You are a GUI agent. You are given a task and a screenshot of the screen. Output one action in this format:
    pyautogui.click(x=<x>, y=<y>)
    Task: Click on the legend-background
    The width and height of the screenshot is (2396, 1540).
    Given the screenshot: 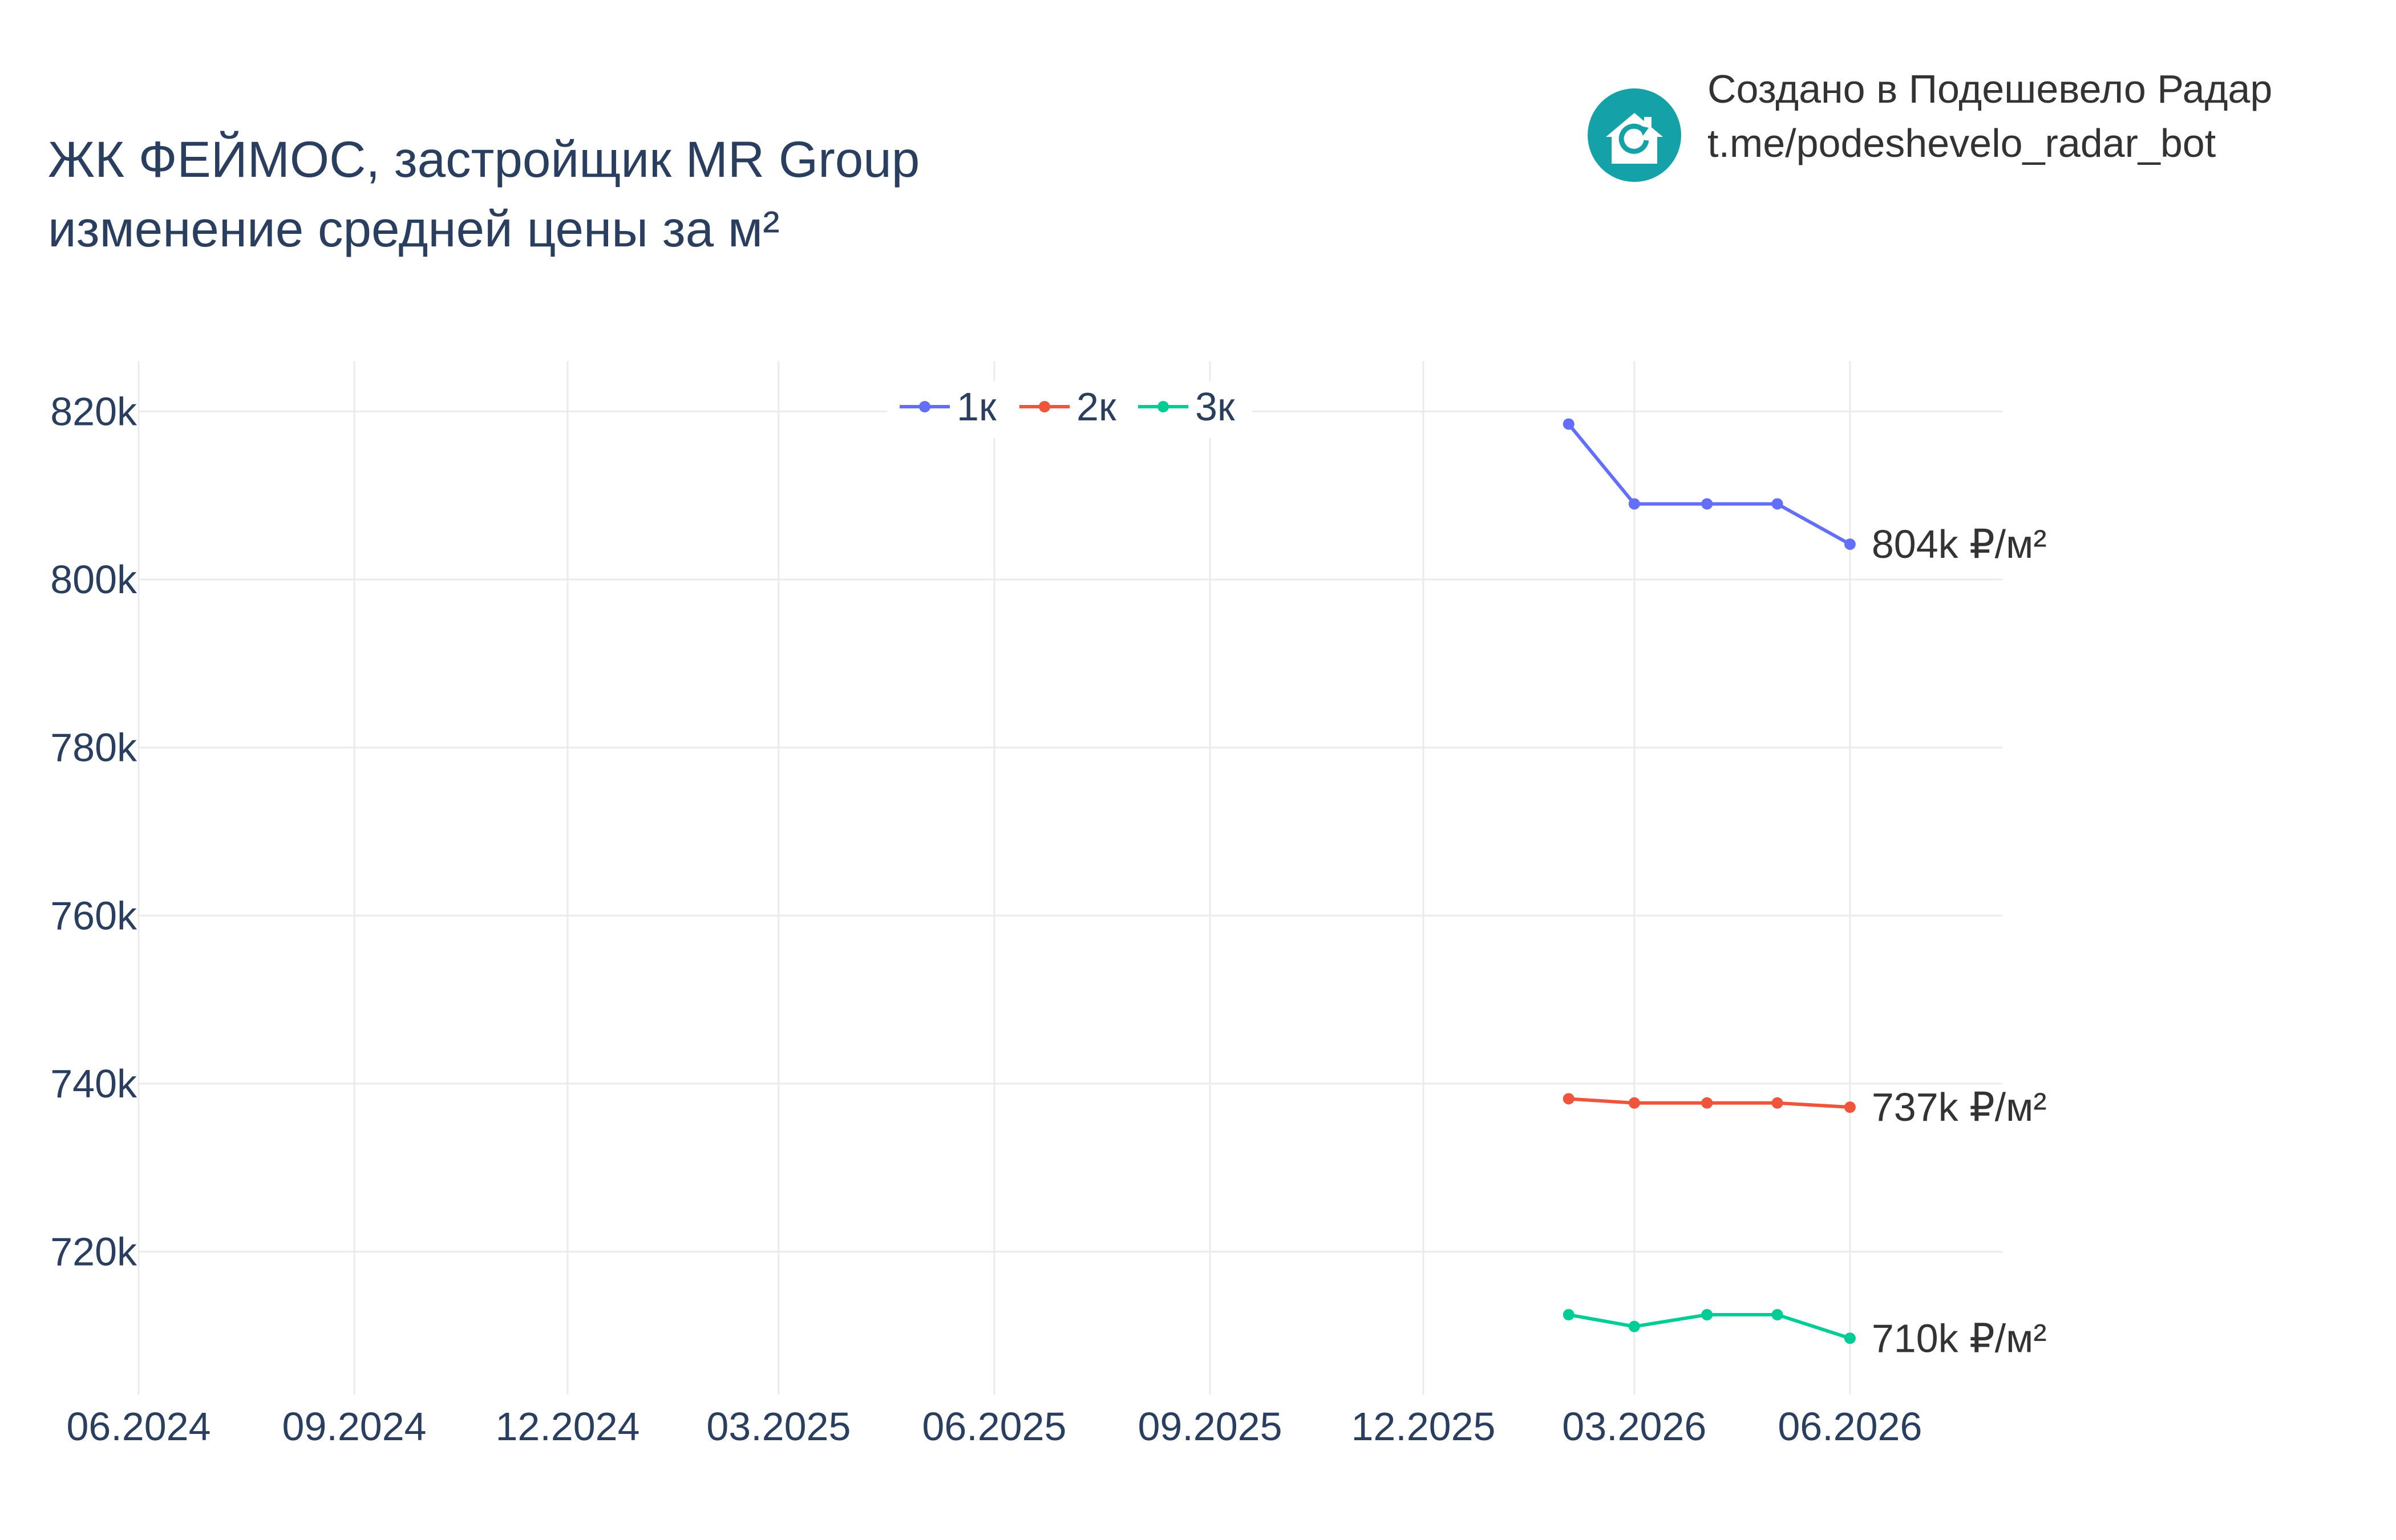 What is the action you would take?
    pyautogui.click(x=1069, y=410)
    